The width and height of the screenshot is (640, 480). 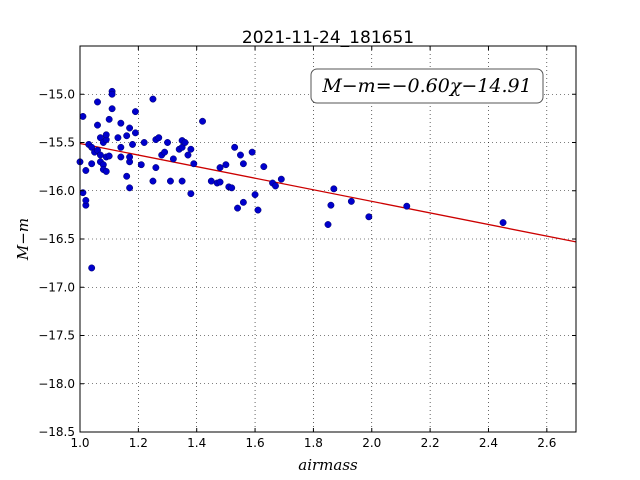 I want to click on y-tick-label: −18.0, so click(x=56, y=384).